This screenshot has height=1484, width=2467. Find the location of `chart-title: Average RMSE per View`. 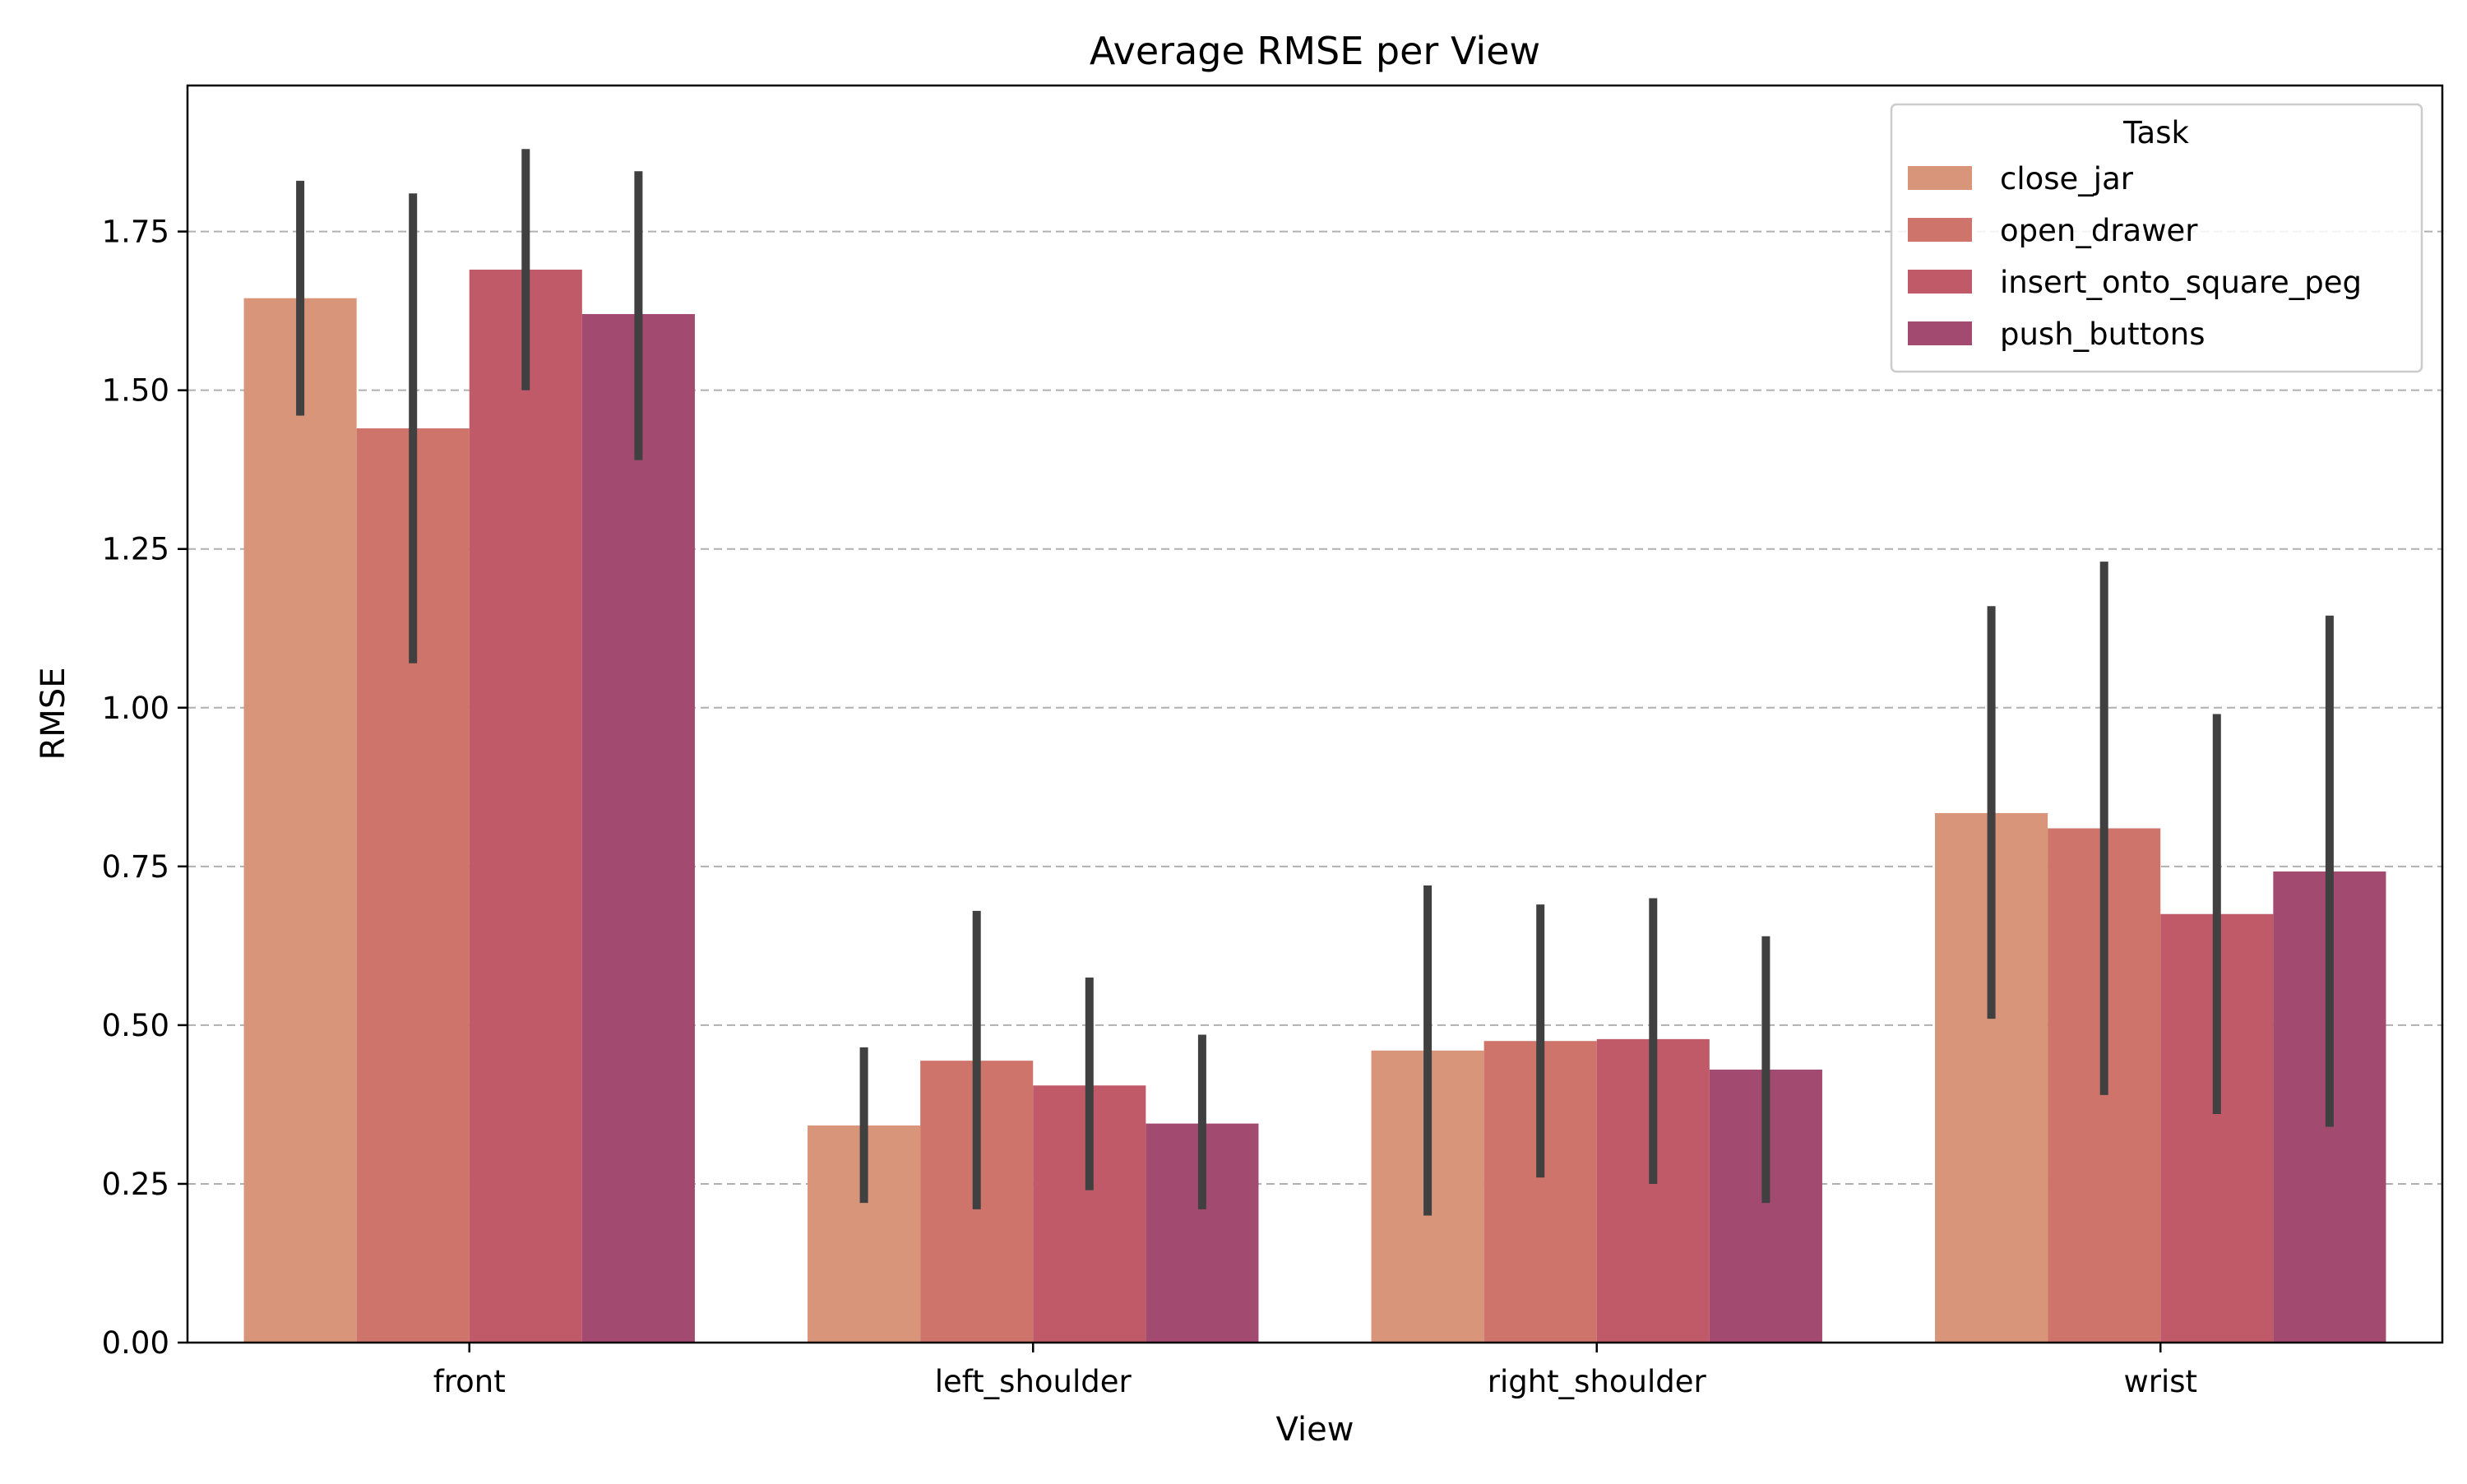

chart-title: Average RMSE per View is located at coordinates (1315, 51).